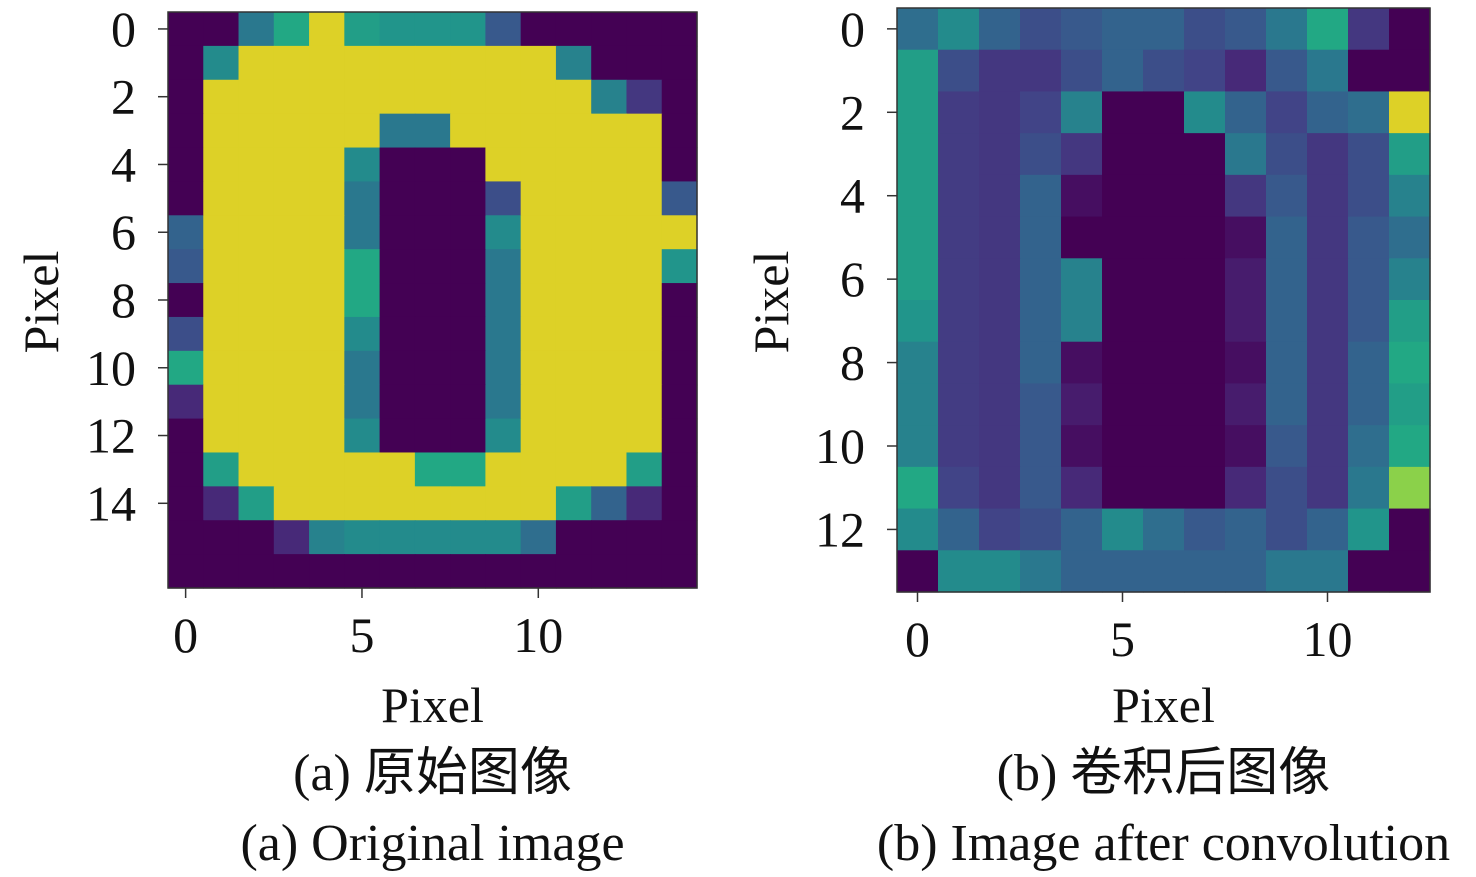  What do you see at coordinates (41, 302) in the screenshot?
I see `panel-a-y-axis-label: Pixel` at bounding box center [41, 302].